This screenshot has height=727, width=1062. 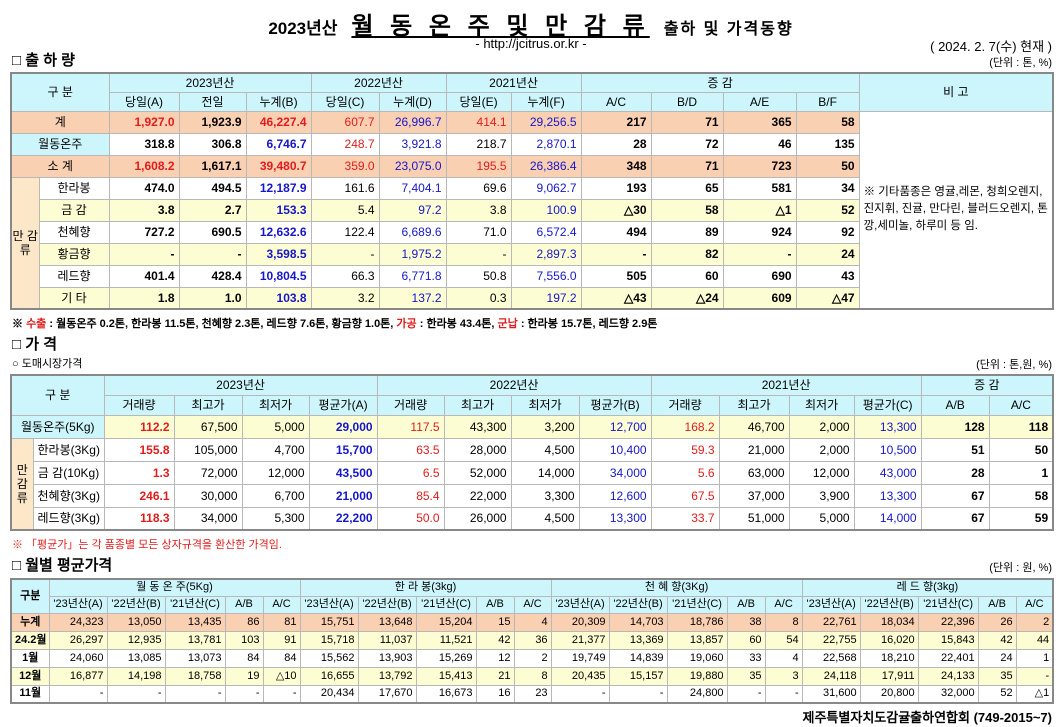 What do you see at coordinates (281, 622) in the screenshot?
I see `value-cell: 81` at bounding box center [281, 622].